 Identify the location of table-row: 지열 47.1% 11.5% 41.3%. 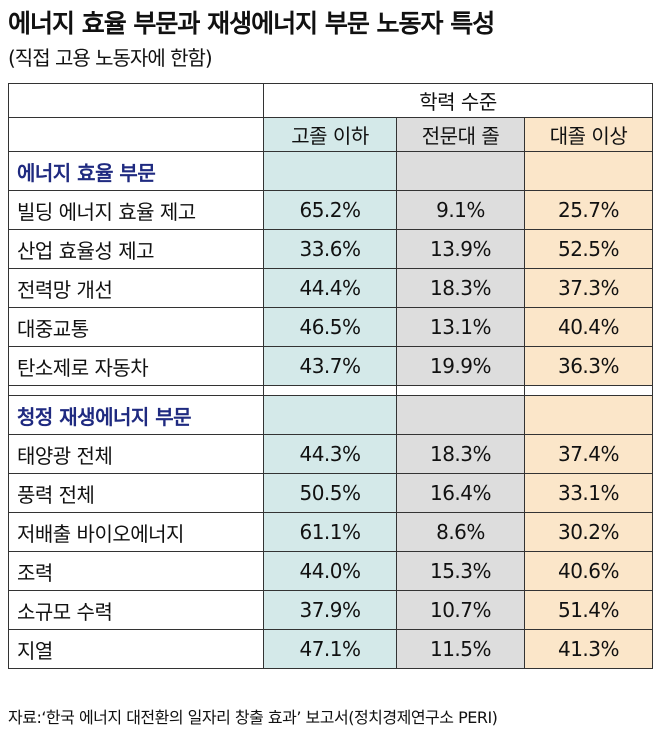
(331, 649).